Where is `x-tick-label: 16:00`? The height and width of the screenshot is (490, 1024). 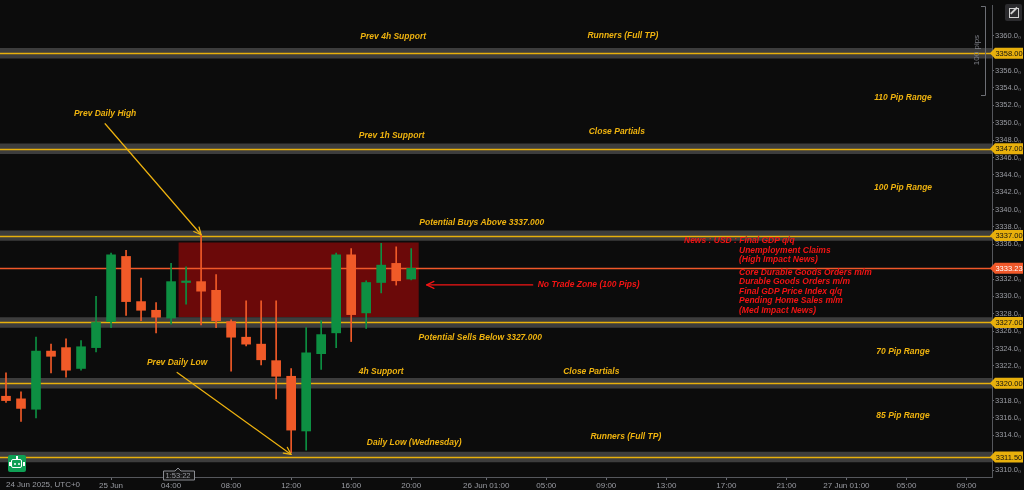 x-tick-label: 16:00 is located at coordinates (351, 485).